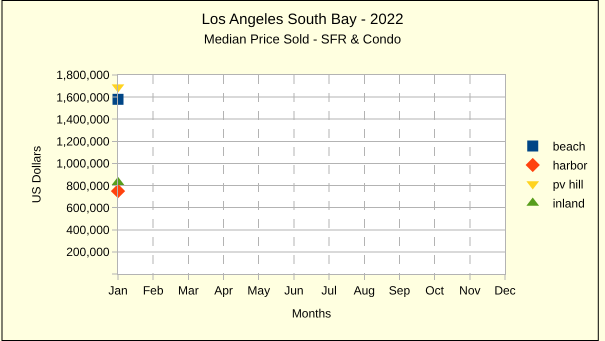 The width and height of the screenshot is (605, 341). What do you see at coordinates (303, 19) in the screenshot?
I see `chart-title: Los Angeles South Bay - 2022` at bounding box center [303, 19].